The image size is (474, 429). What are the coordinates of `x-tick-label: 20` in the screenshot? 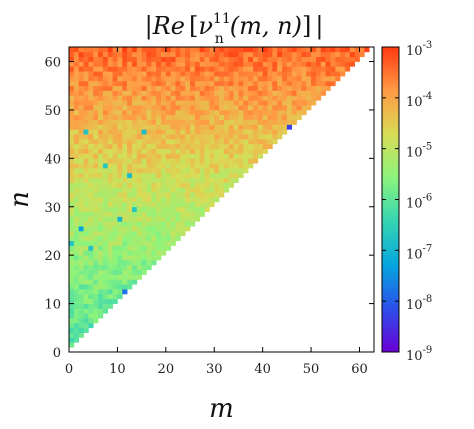 It's located at (166, 369).